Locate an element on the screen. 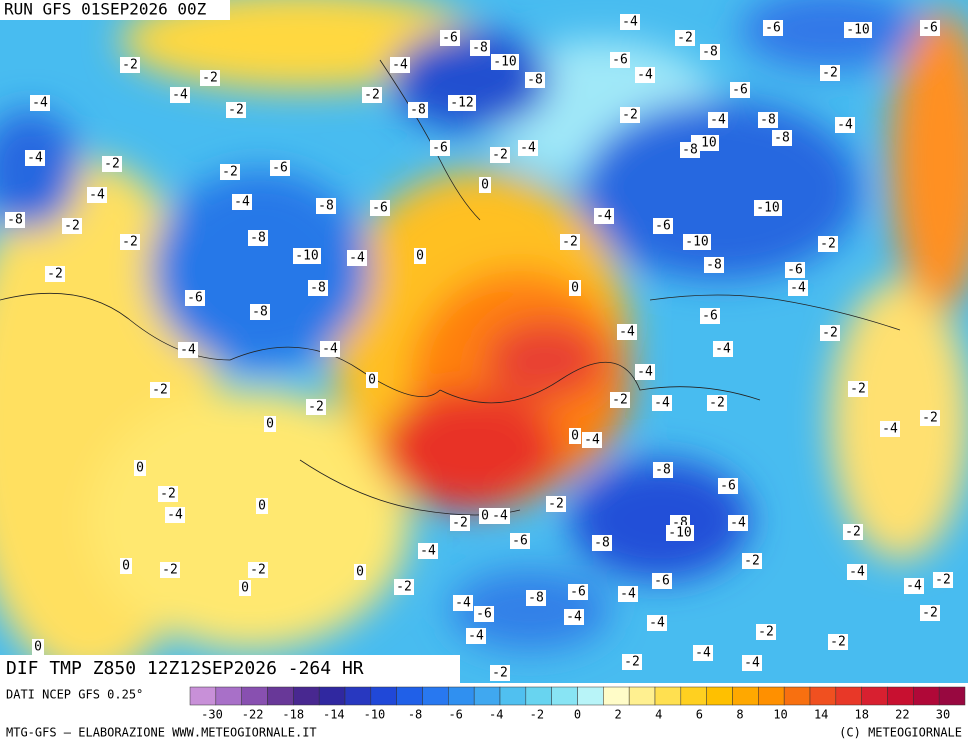  colorbar-tick-label: 30 is located at coordinates (943, 715).